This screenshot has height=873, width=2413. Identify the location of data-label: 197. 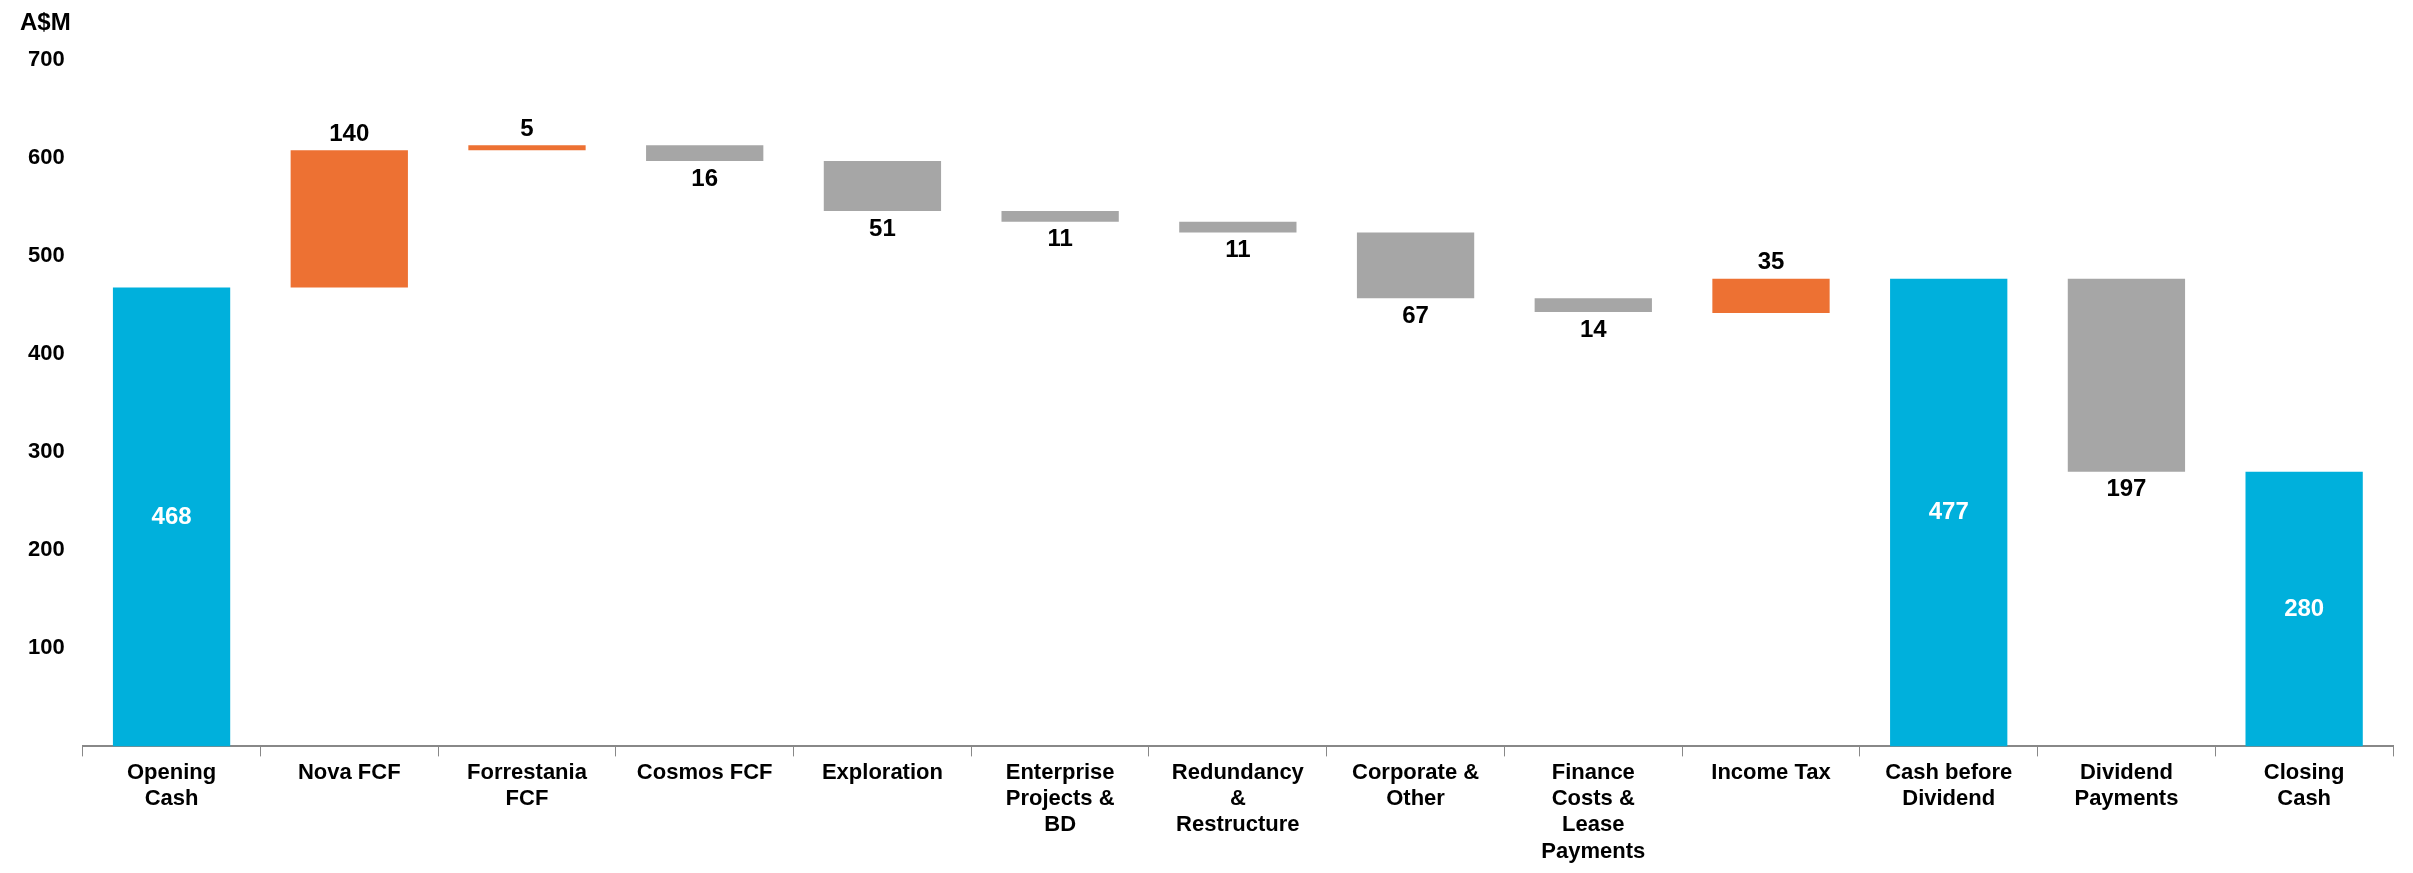
(2126, 488).